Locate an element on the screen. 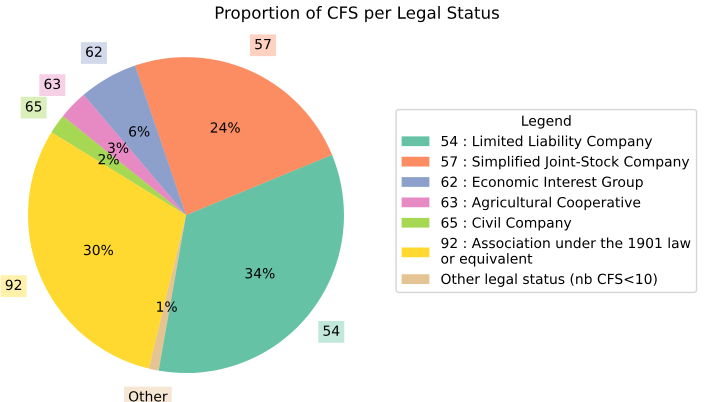 Image resolution: width=714 pixels, height=402 pixels. text: 62 is located at coordinates (94, 52).